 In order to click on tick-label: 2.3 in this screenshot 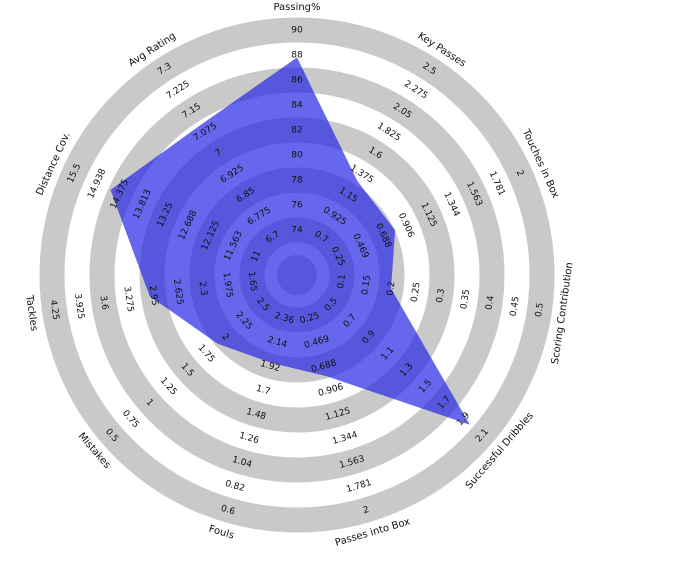, I will do `click(203, 289)`.